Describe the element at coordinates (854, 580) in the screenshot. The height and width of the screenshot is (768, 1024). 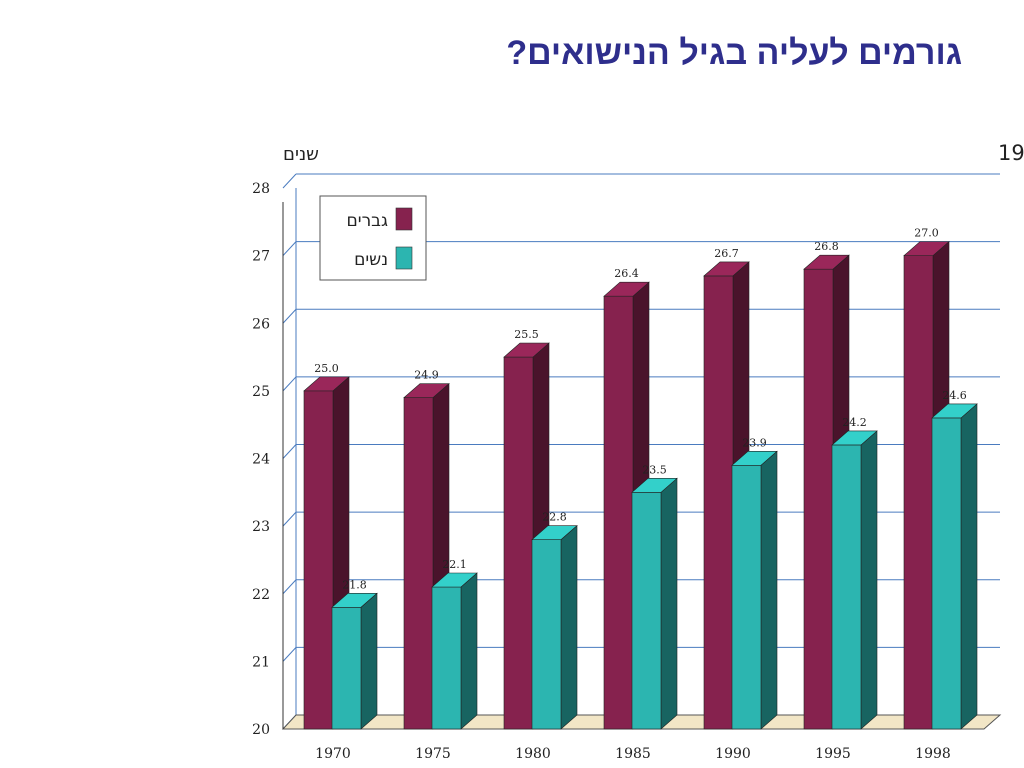
I see `bar-women-1995` at that location.